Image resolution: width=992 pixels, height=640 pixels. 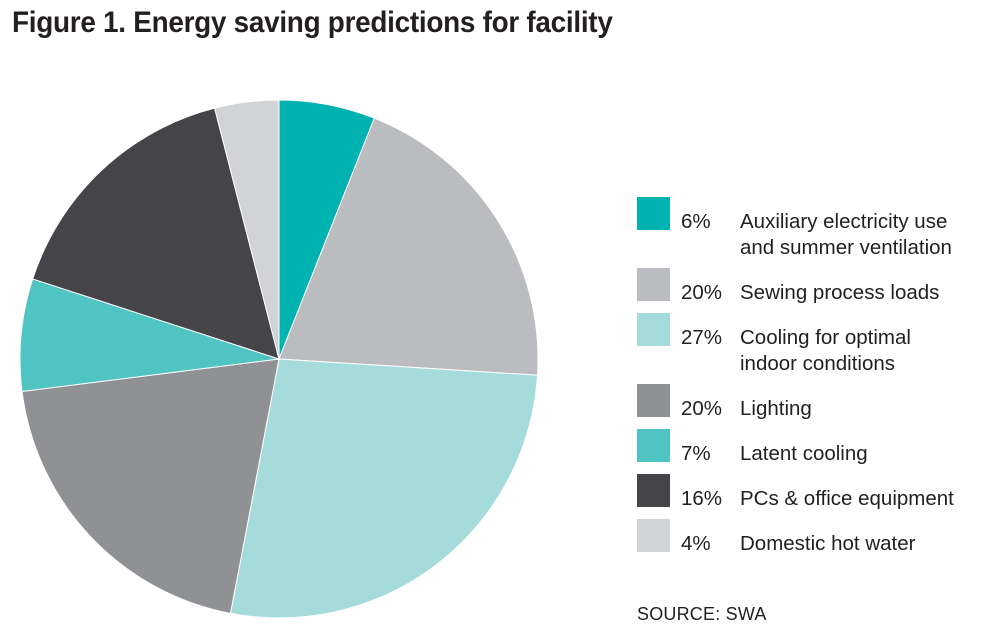 I want to click on legend-item: 20% Lighting, so click(x=814, y=402).